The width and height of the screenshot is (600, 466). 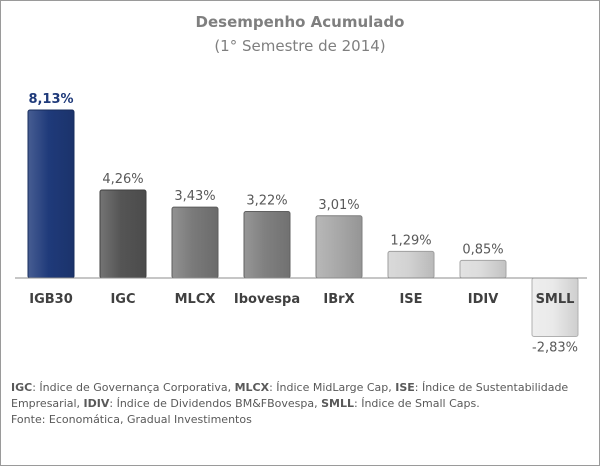 What do you see at coordinates (405, 387) in the screenshot?
I see `abbr-ise: ISE` at bounding box center [405, 387].